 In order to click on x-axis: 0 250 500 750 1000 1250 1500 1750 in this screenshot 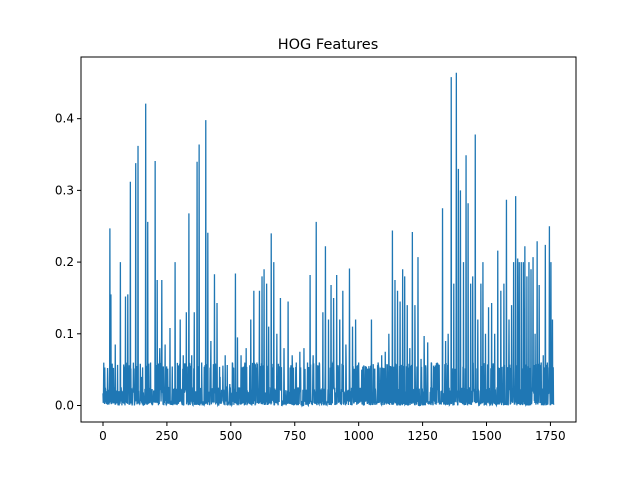, I will do `click(332, 432)`.